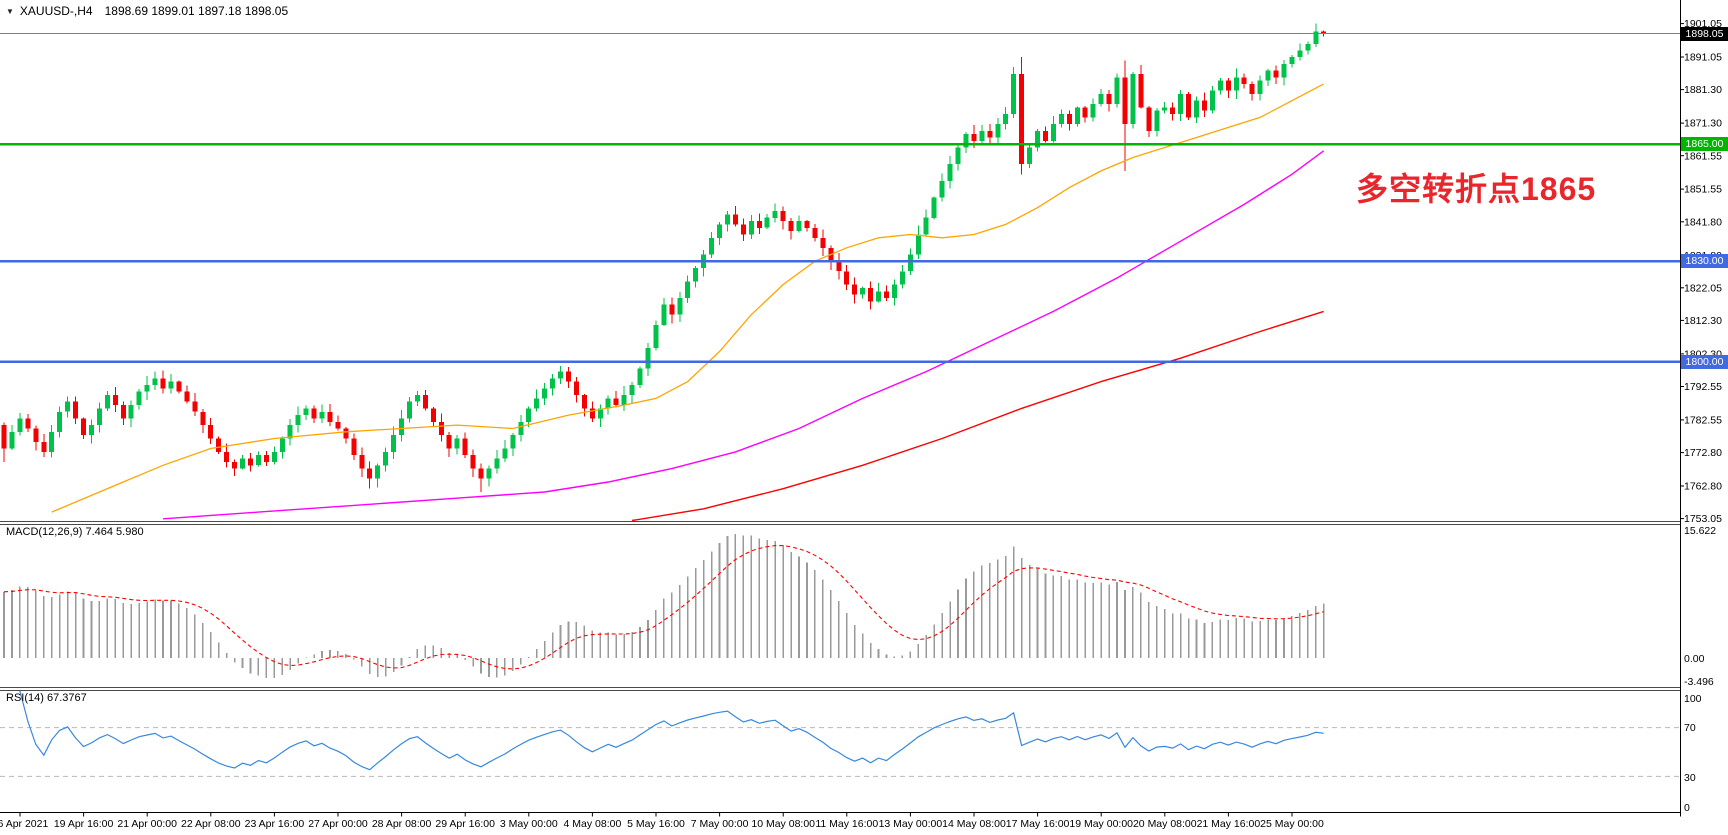 The width and height of the screenshot is (1728, 835). I want to click on time-tick-label: 5 May 16:00, so click(656, 824).